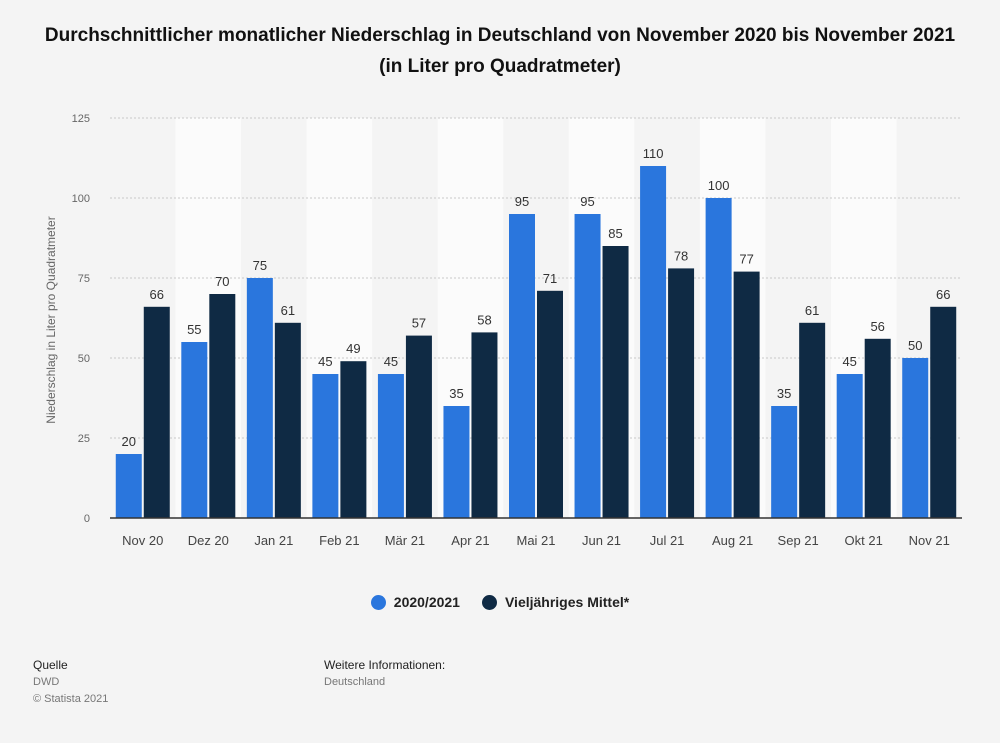 The width and height of the screenshot is (1000, 743). I want to click on x-tick-label: Mär 21, so click(405, 540).